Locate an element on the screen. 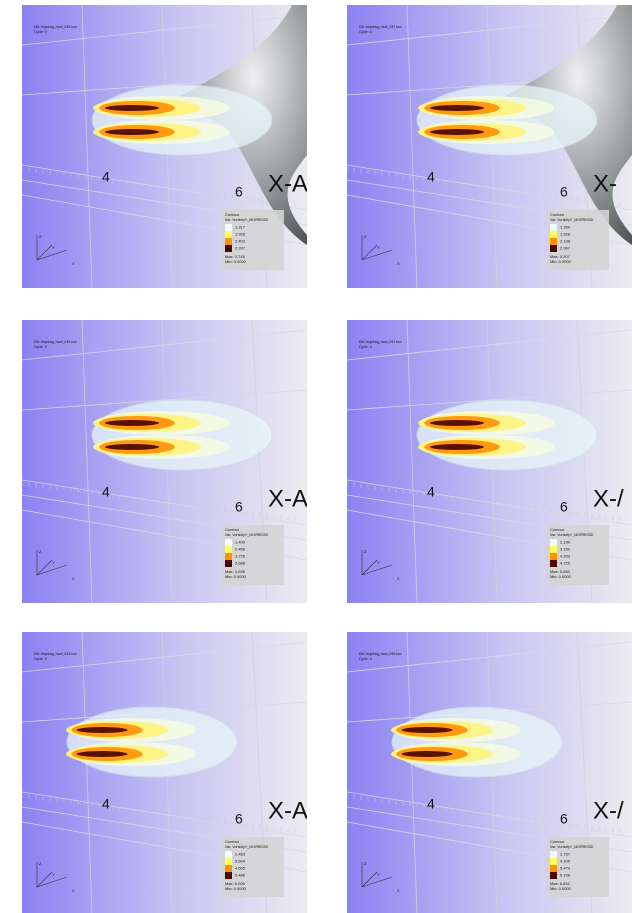  legend-level: 2.403 is located at coordinates (240, 241).